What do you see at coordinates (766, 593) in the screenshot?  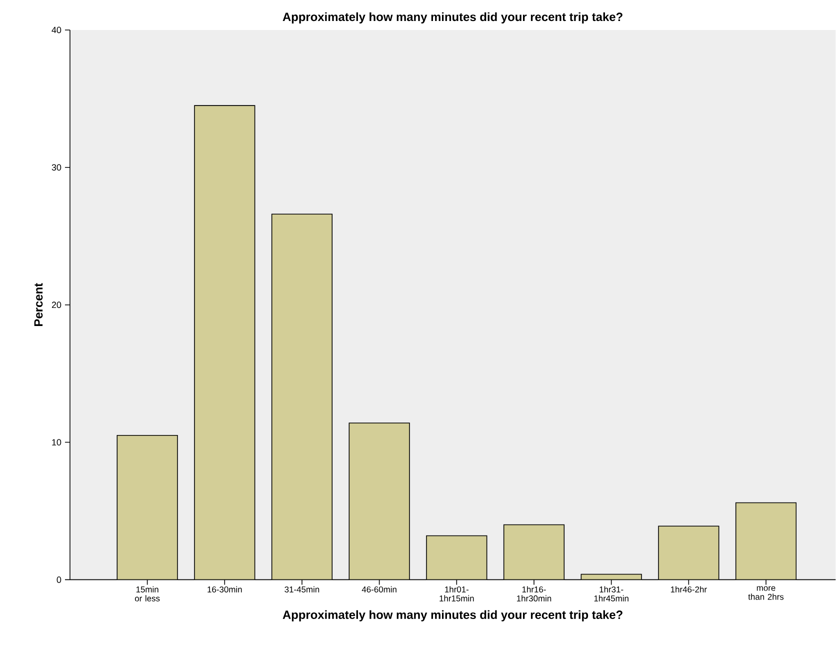 I see `x-tick-label: more than 2hrs` at bounding box center [766, 593].